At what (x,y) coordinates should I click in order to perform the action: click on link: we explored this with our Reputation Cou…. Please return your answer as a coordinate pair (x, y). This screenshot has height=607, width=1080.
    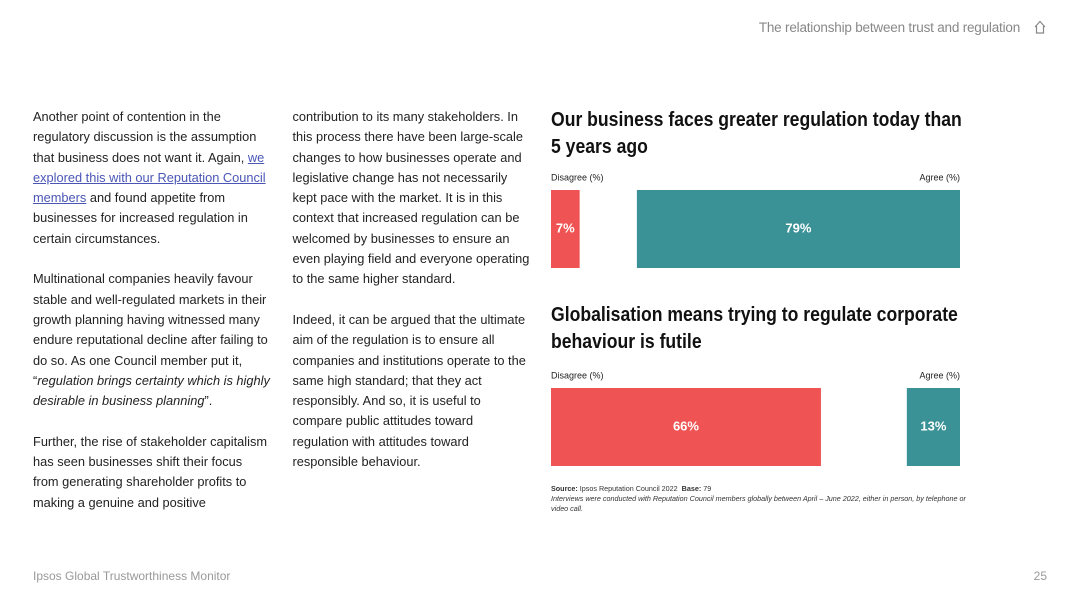
    Looking at the image, I should click on (149, 177).